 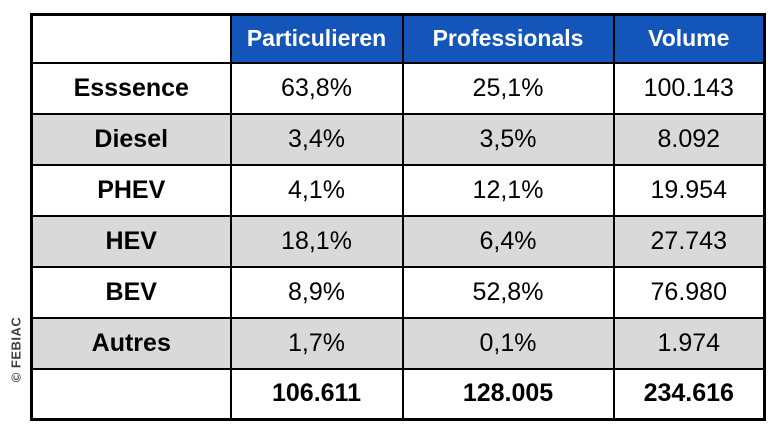 What do you see at coordinates (16, 349) in the screenshot?
I see `febiac-copyright-watermark: © FEBIAC` at bounding box center [16, 349].